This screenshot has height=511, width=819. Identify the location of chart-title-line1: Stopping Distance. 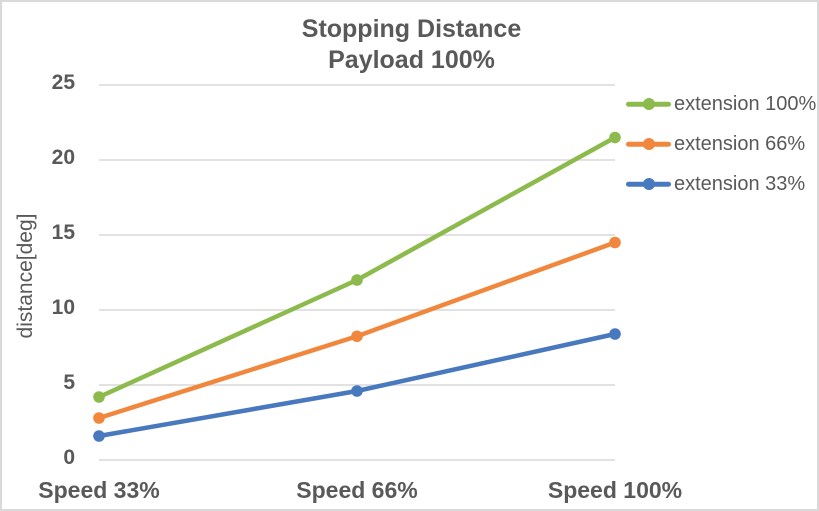
(411, 29).